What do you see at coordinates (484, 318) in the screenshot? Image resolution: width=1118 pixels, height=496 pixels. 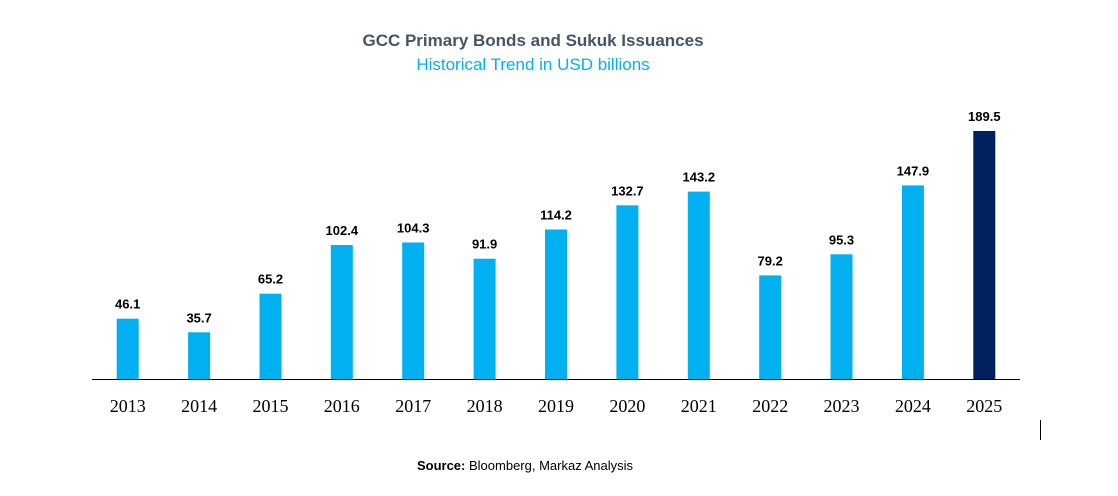 I see `bar-2018` at bounding box center [484, 318].